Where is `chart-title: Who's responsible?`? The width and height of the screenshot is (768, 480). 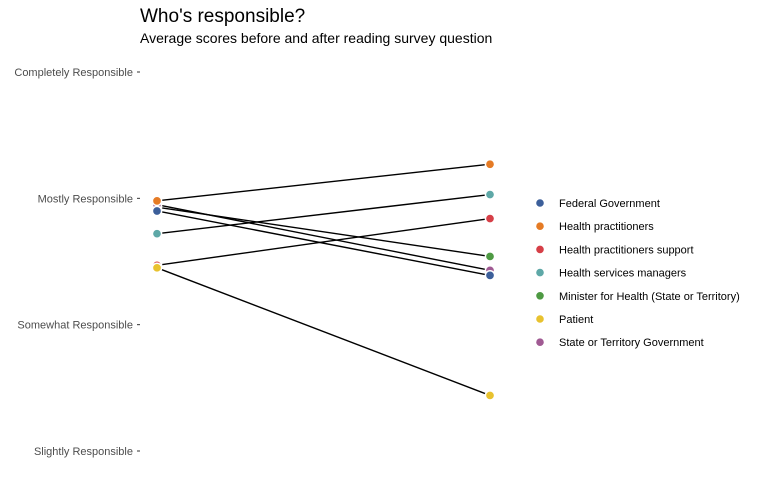
chart-title: Who's responsible? is located at coordinates (222, 16).